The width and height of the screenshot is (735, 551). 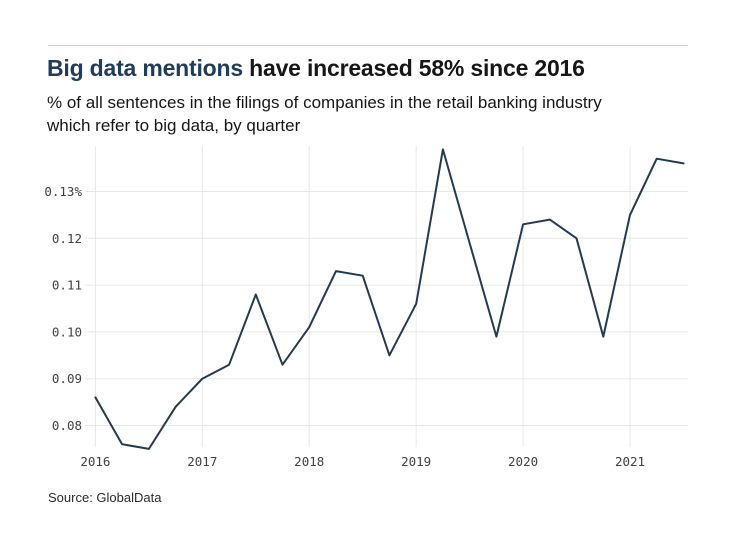 What do you see at coordinates (95, 461) in the screenshot?
I see `x-tick-label: 2016` at bounding box center [95, 461].